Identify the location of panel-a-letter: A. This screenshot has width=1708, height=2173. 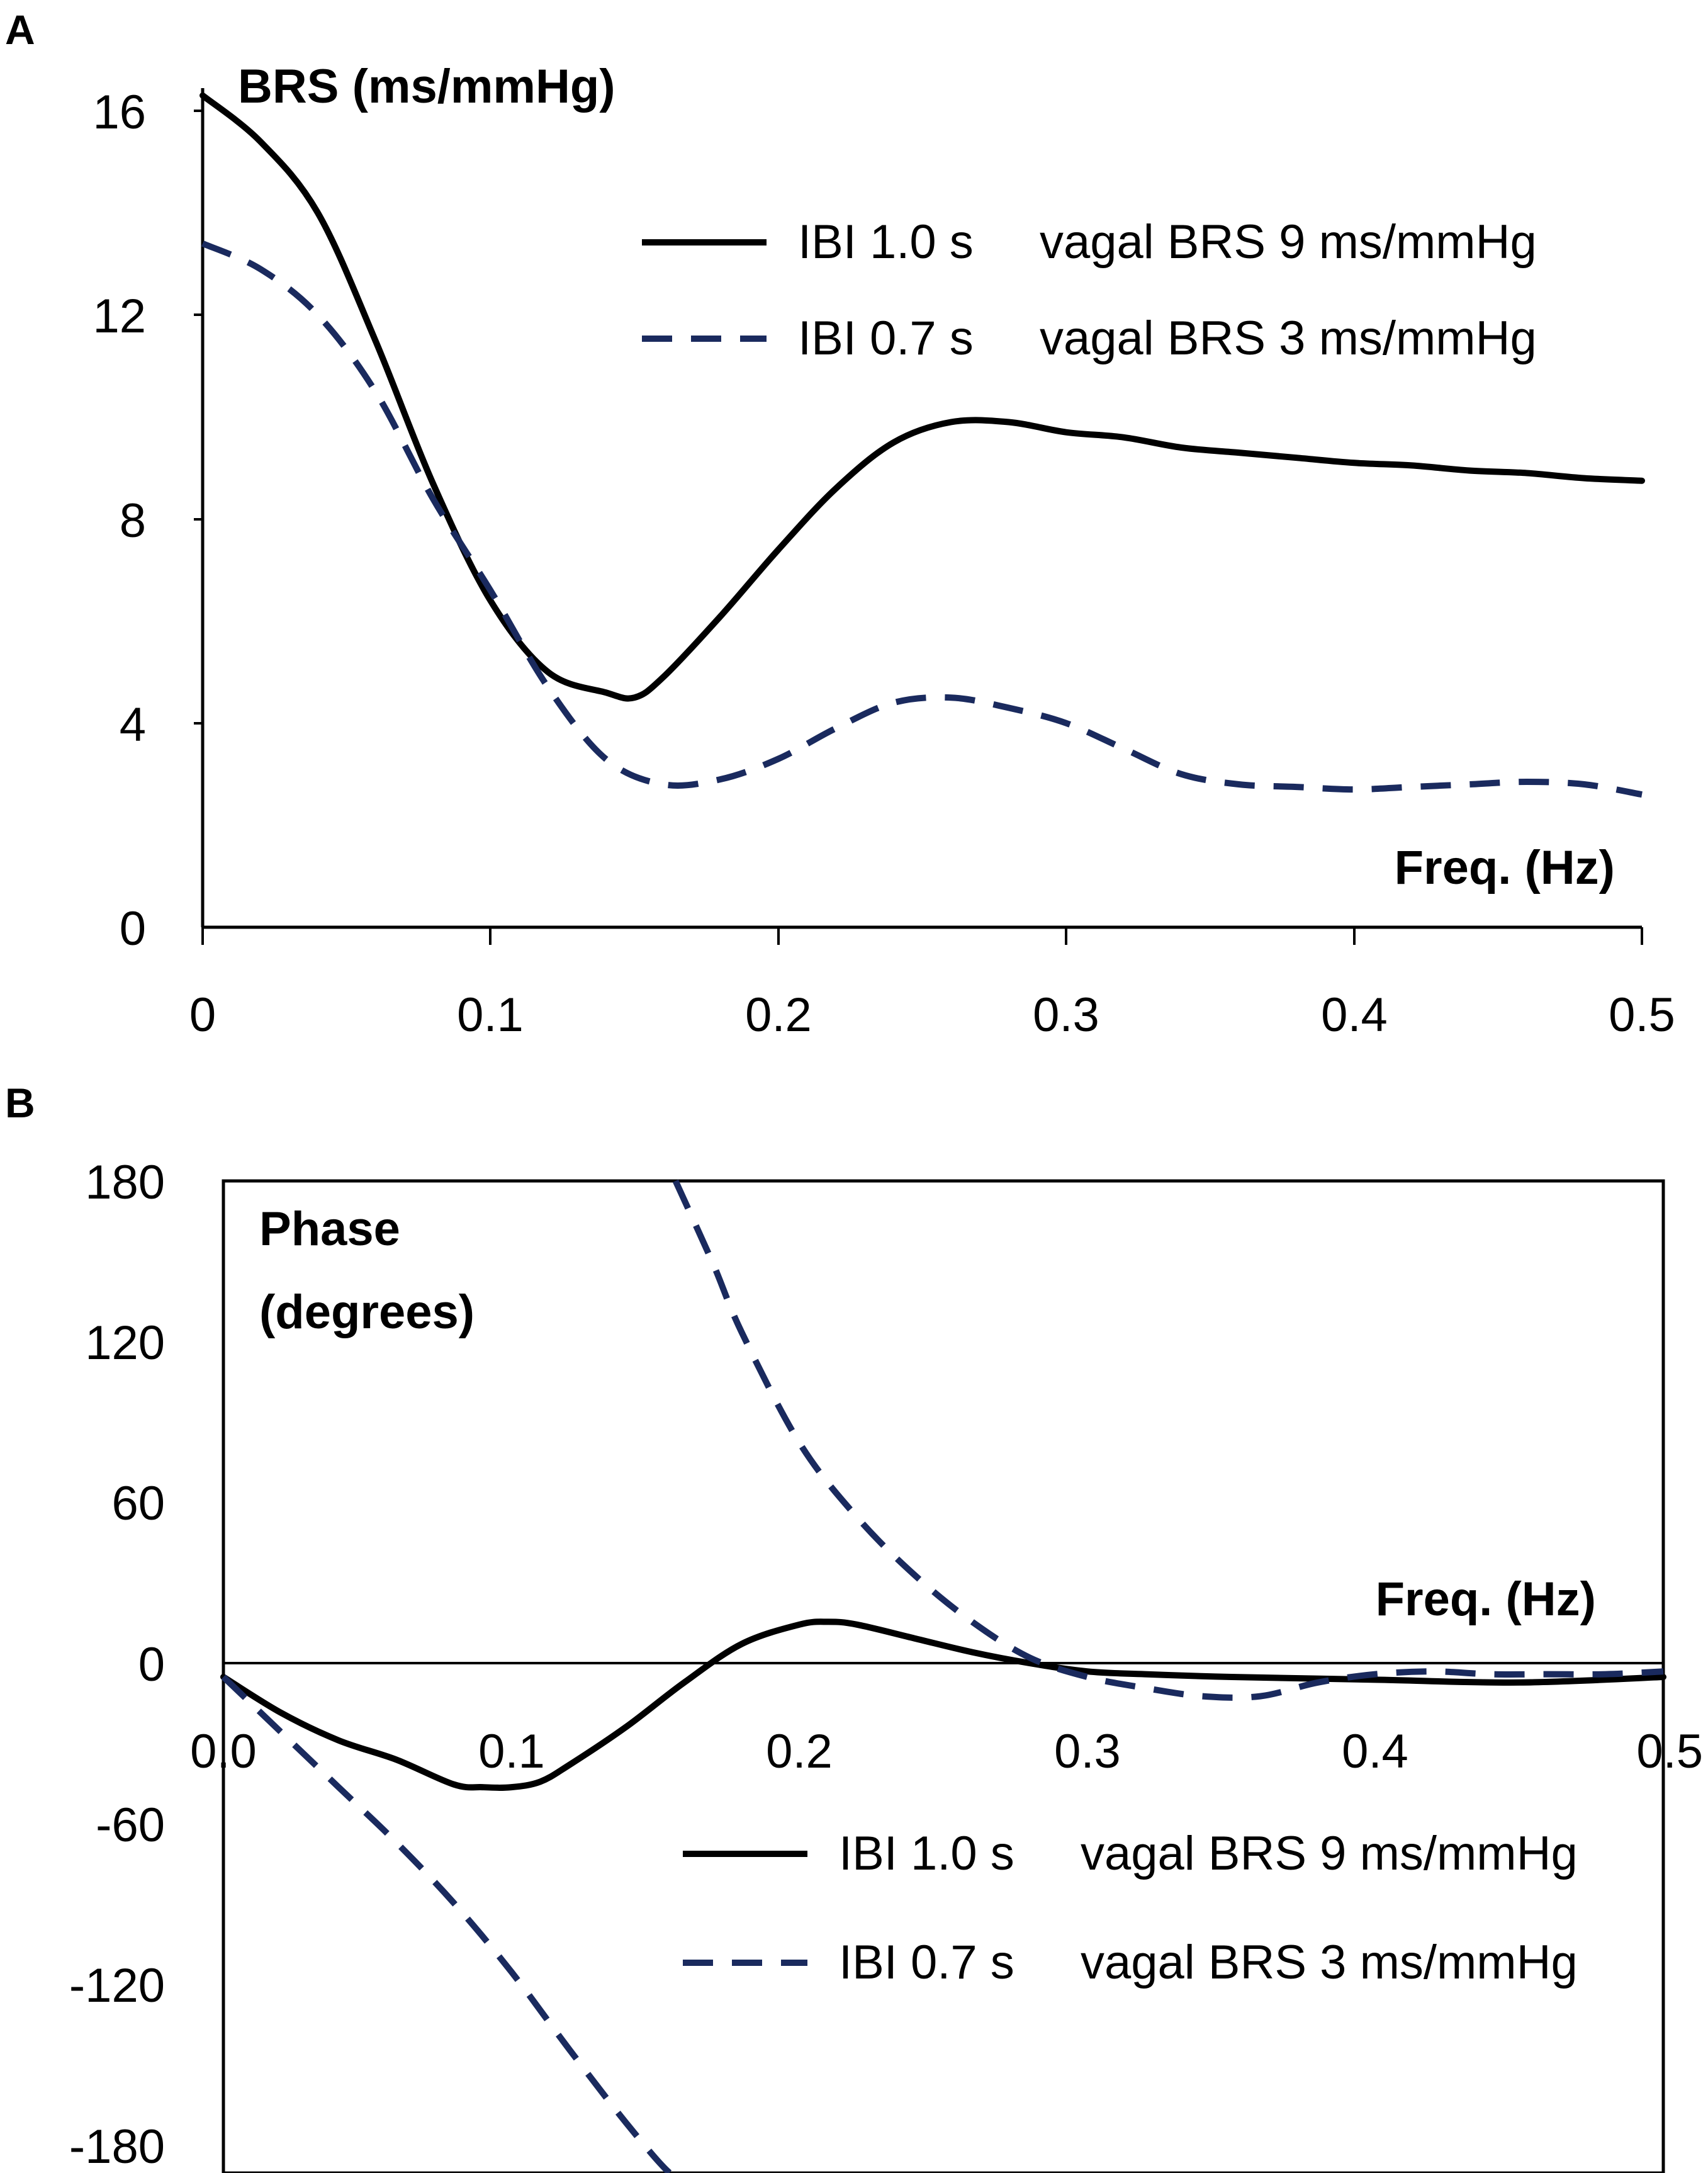
(20, 29).